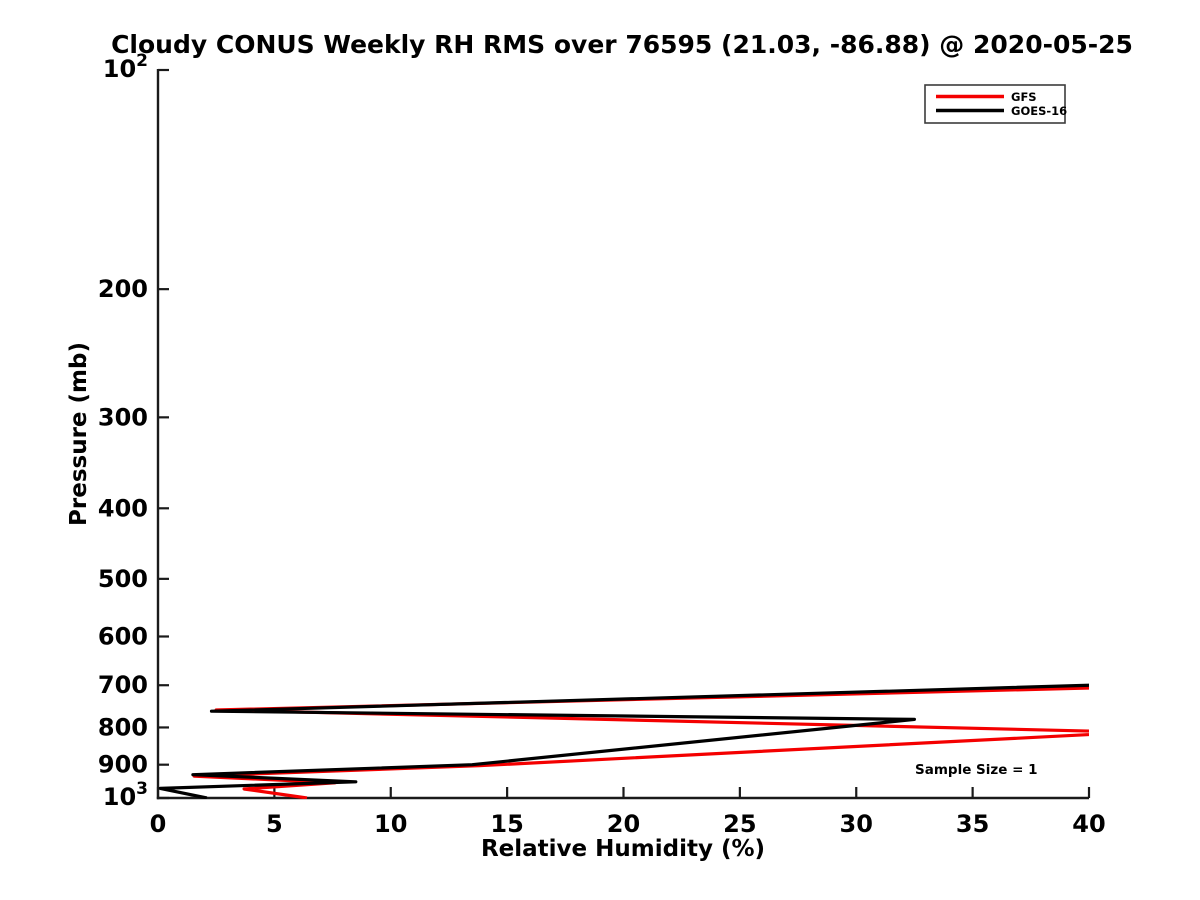 This screenshot has width=1200, height=900. I want to click on y-tick-label: 900, so click(123, 765).